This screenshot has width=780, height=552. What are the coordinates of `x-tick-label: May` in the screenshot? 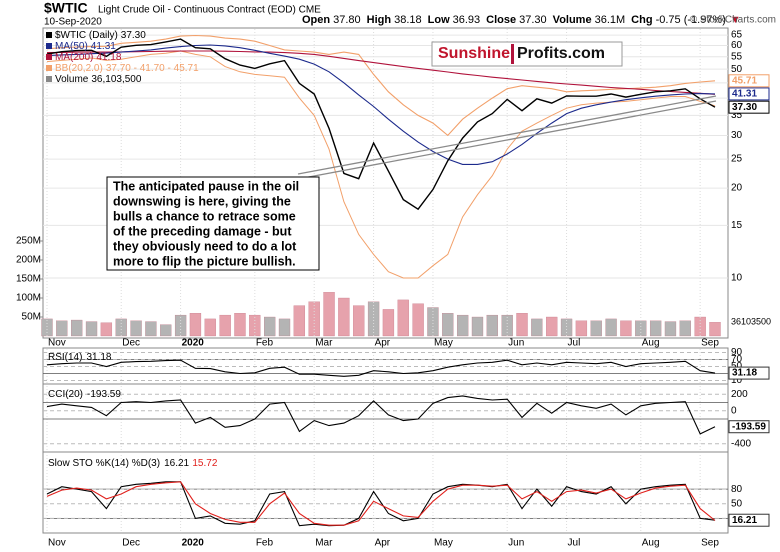 It's located at (443, 343).